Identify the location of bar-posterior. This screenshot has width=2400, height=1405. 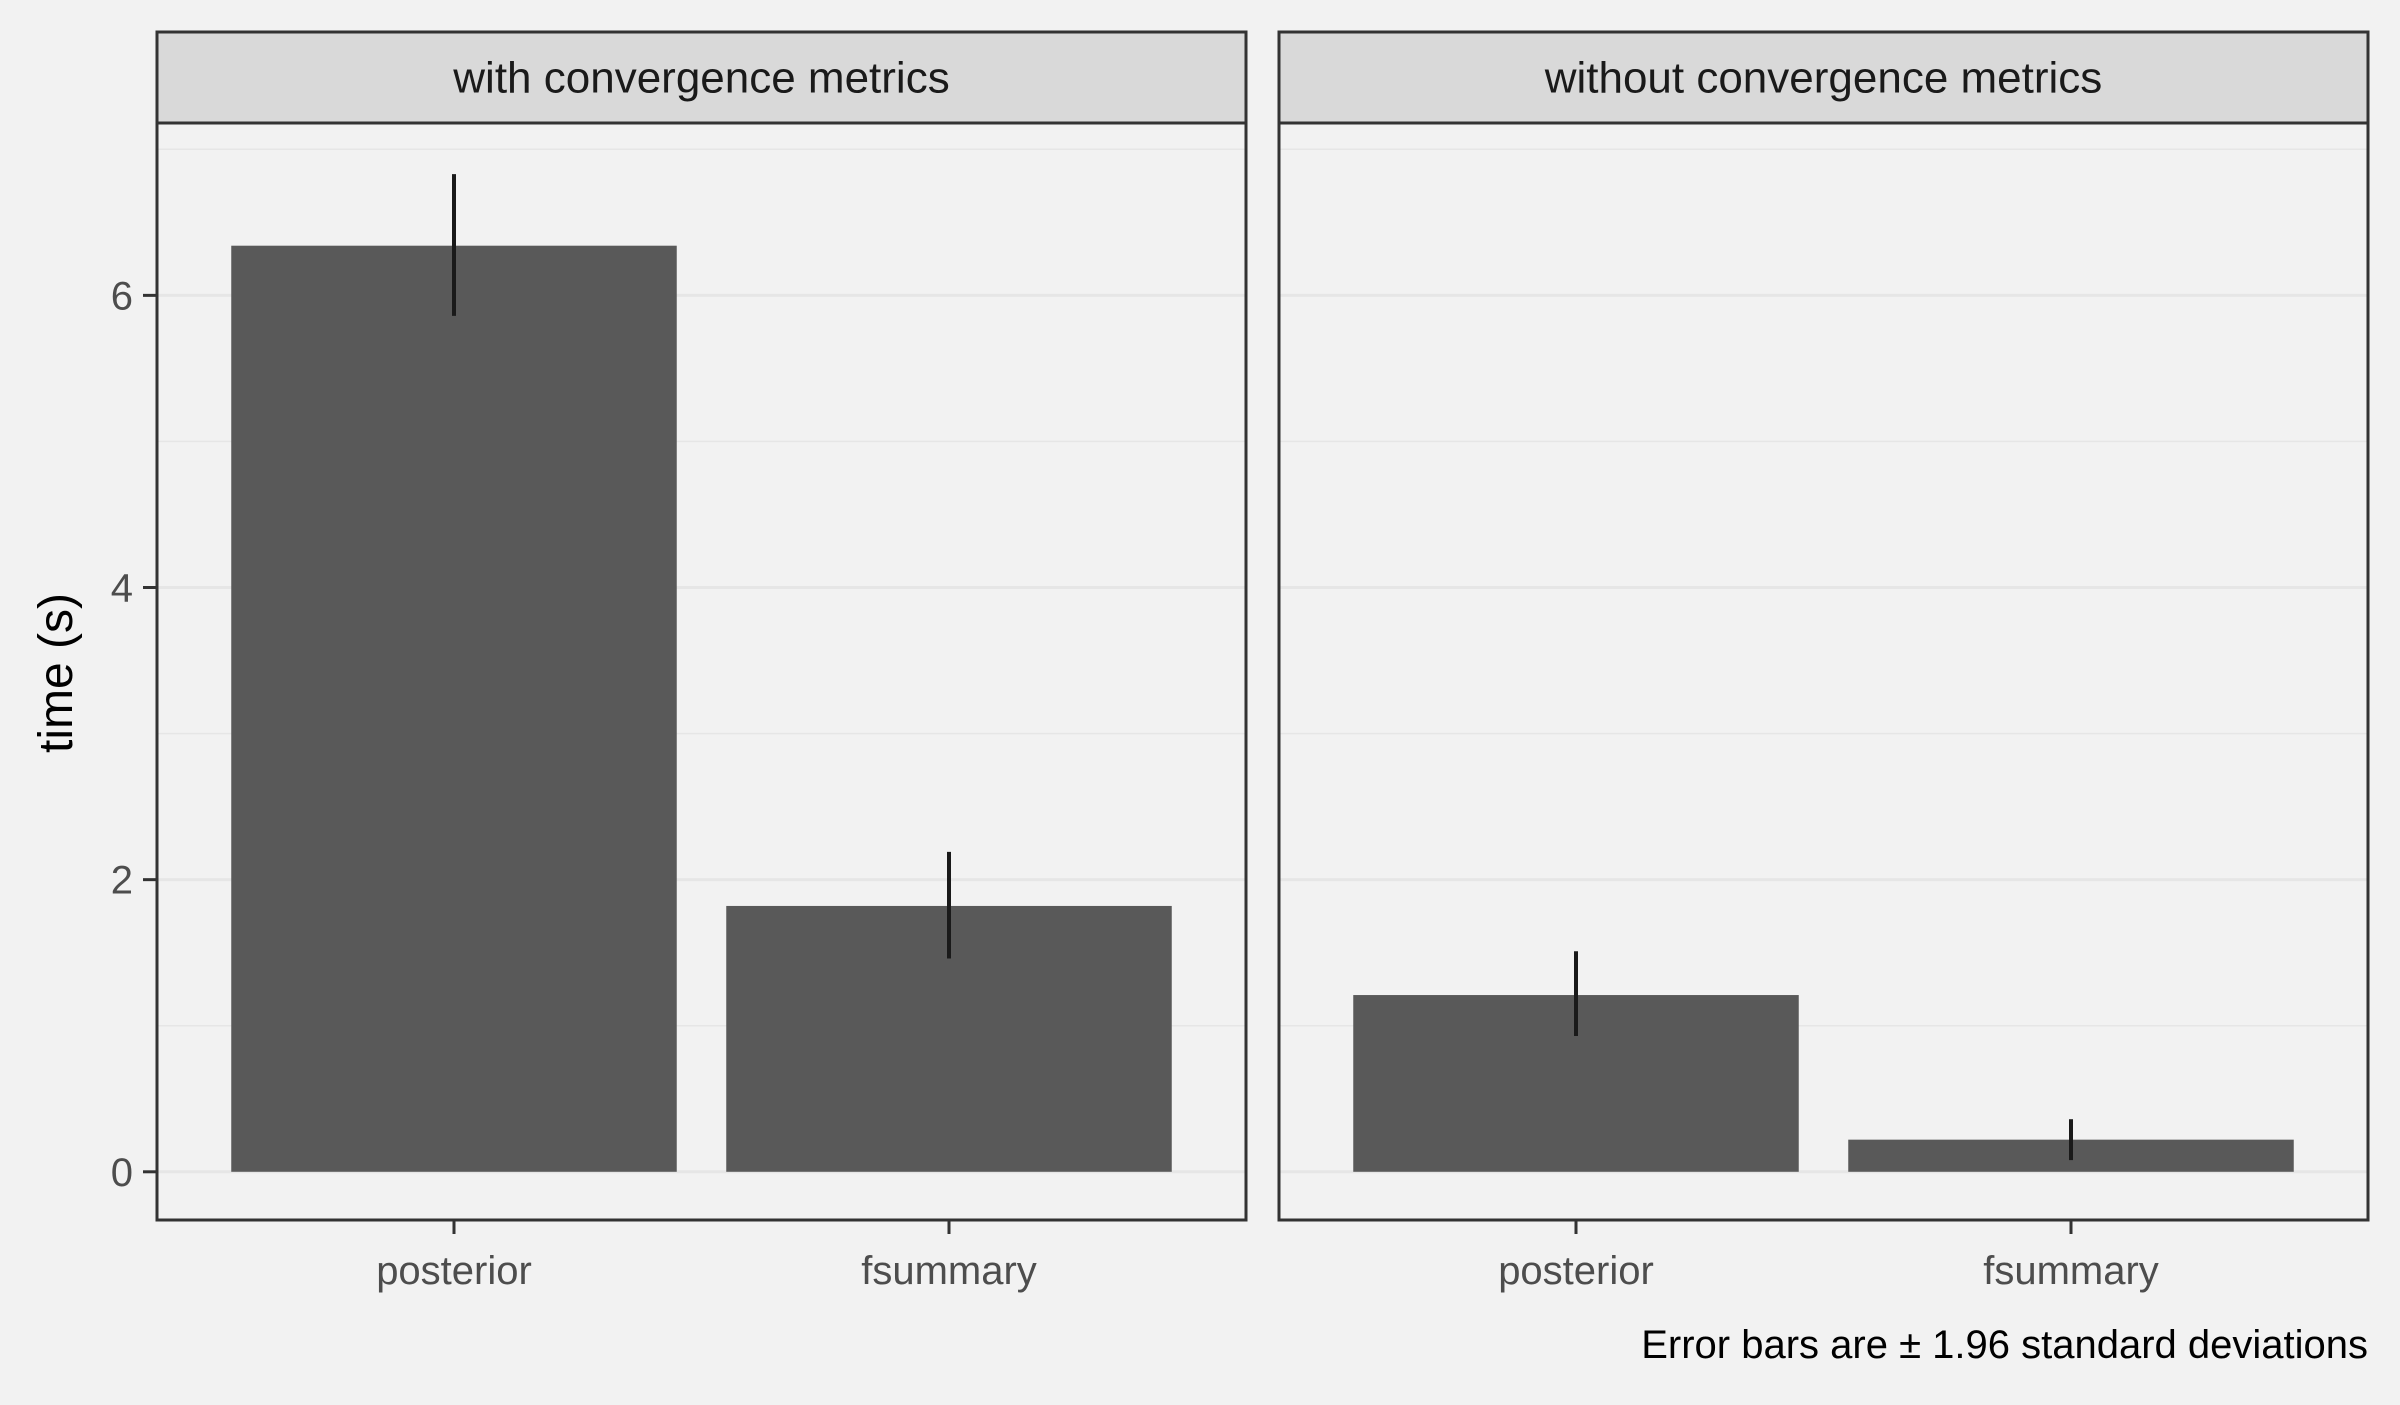
(454, 708).